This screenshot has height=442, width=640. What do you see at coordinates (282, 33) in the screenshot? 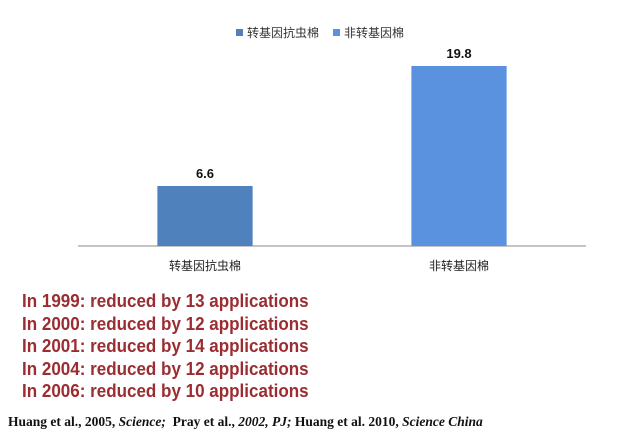
I see `legend-label-gm-cotton: 转基因抗虫棉` at bounding box center [282, 33].